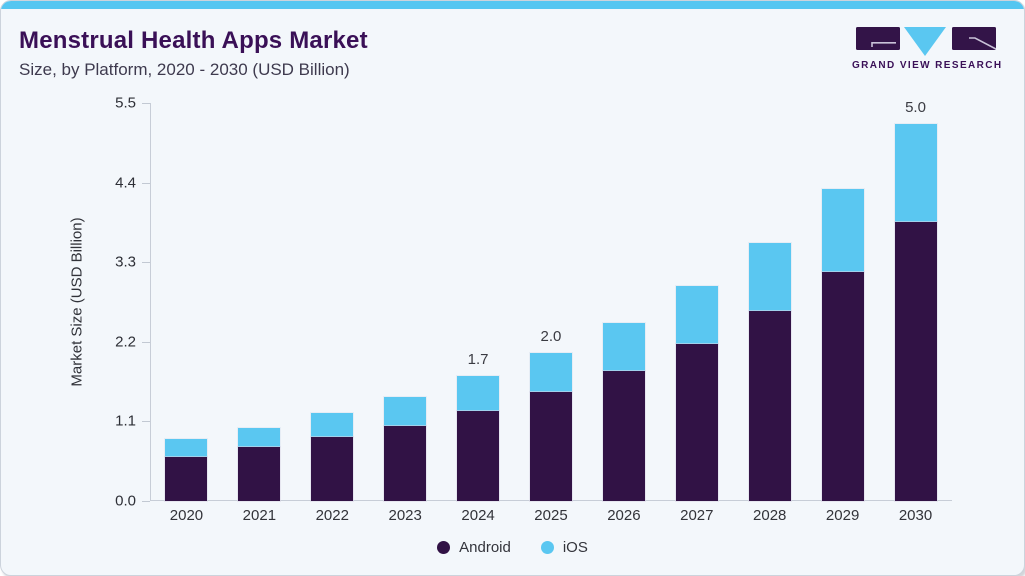 This screenshot has width=1025, height=576. I want to click on bar-slot-2030: 5.0, so click(915, 300).